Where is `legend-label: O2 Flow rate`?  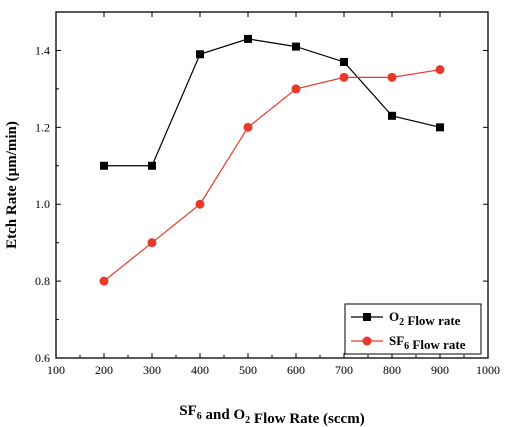 legend-label: O2 Flow rate is located at coordinates (425, 318).